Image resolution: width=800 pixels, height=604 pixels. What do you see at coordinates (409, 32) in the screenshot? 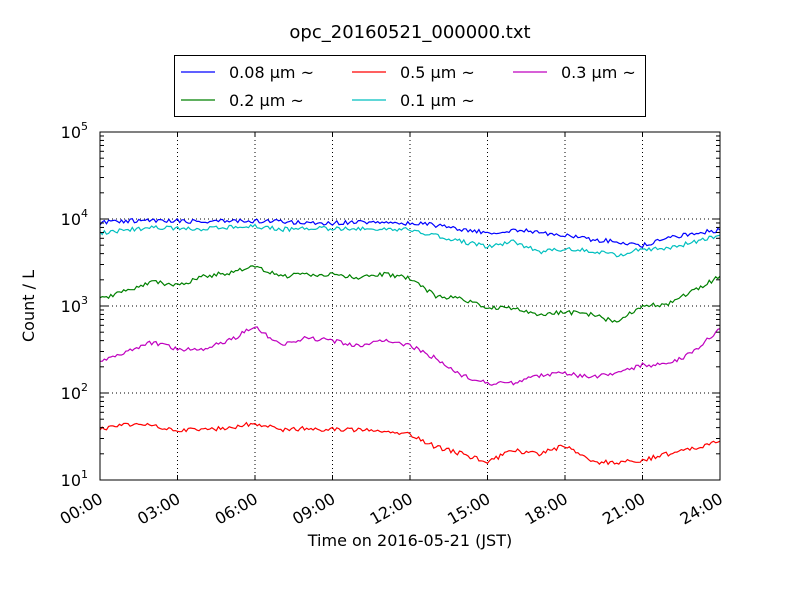
I see `chart-title: opc_20160521_000000.txt` at bounding box center [409, 32].